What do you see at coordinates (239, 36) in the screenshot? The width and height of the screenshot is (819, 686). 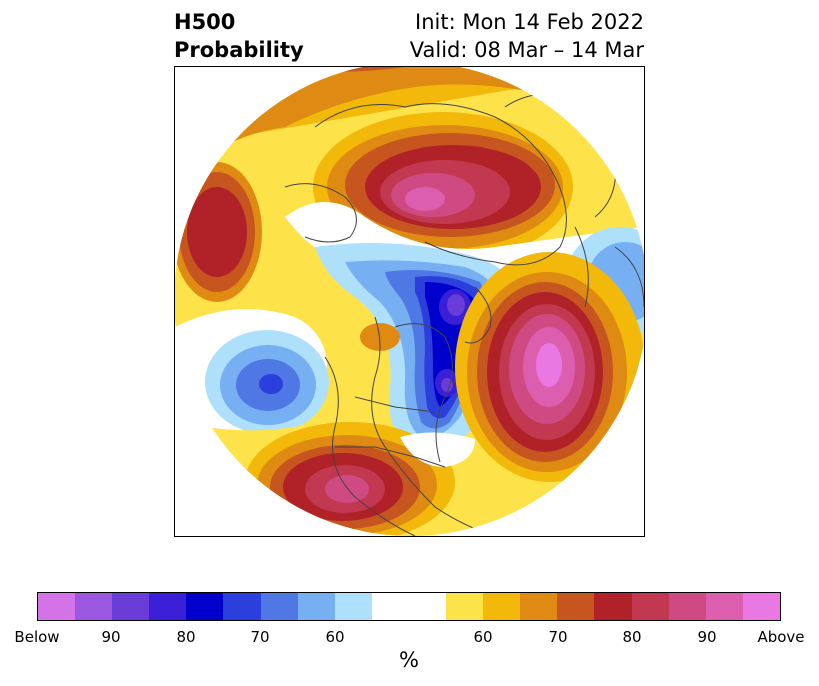 I see `map-title: H500 Probability` at bounding box center [239, 36].